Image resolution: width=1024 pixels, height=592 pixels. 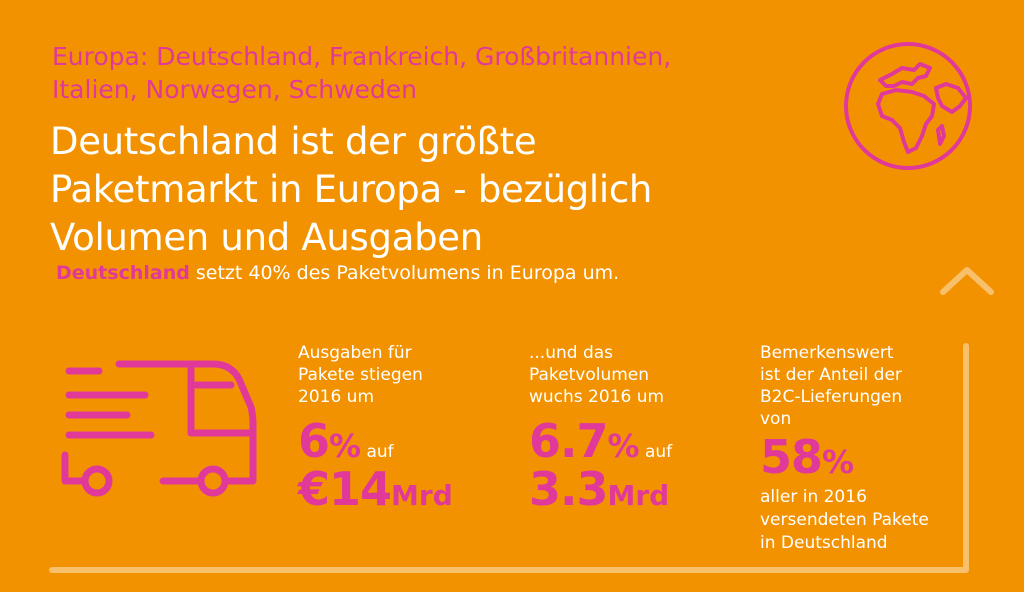 What do you see at coordinates (234, 89) in the screenshot?
I see `region-line-2: Italien, Norwegen, Schweden` at bounding box center [234, 89].